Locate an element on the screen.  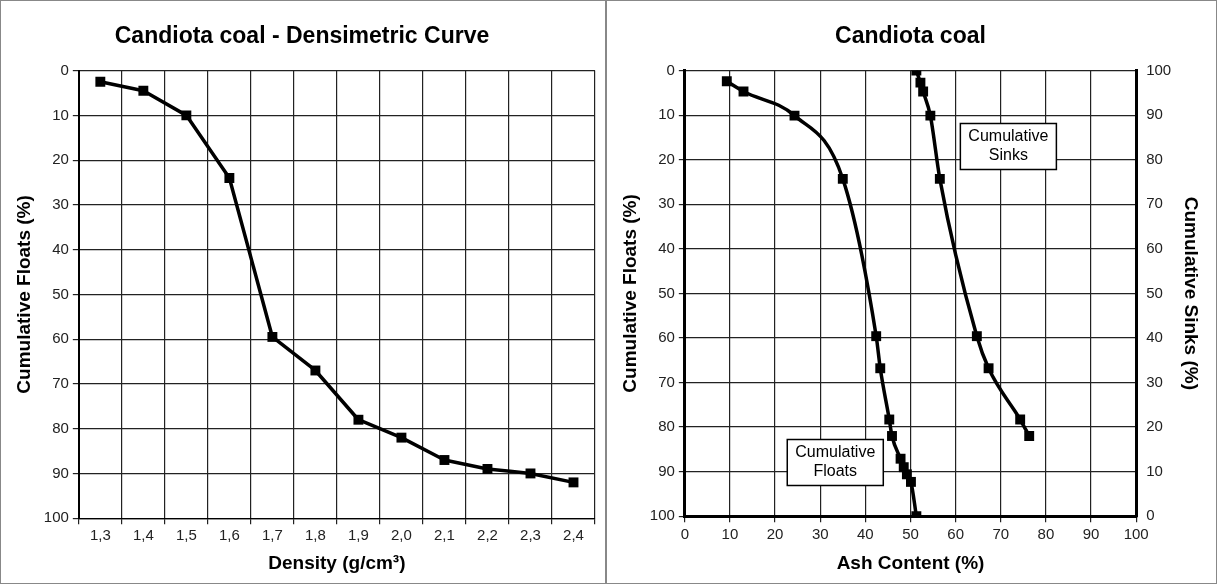
x-tick-label: 1,3 is located at coordinates (100, 535).